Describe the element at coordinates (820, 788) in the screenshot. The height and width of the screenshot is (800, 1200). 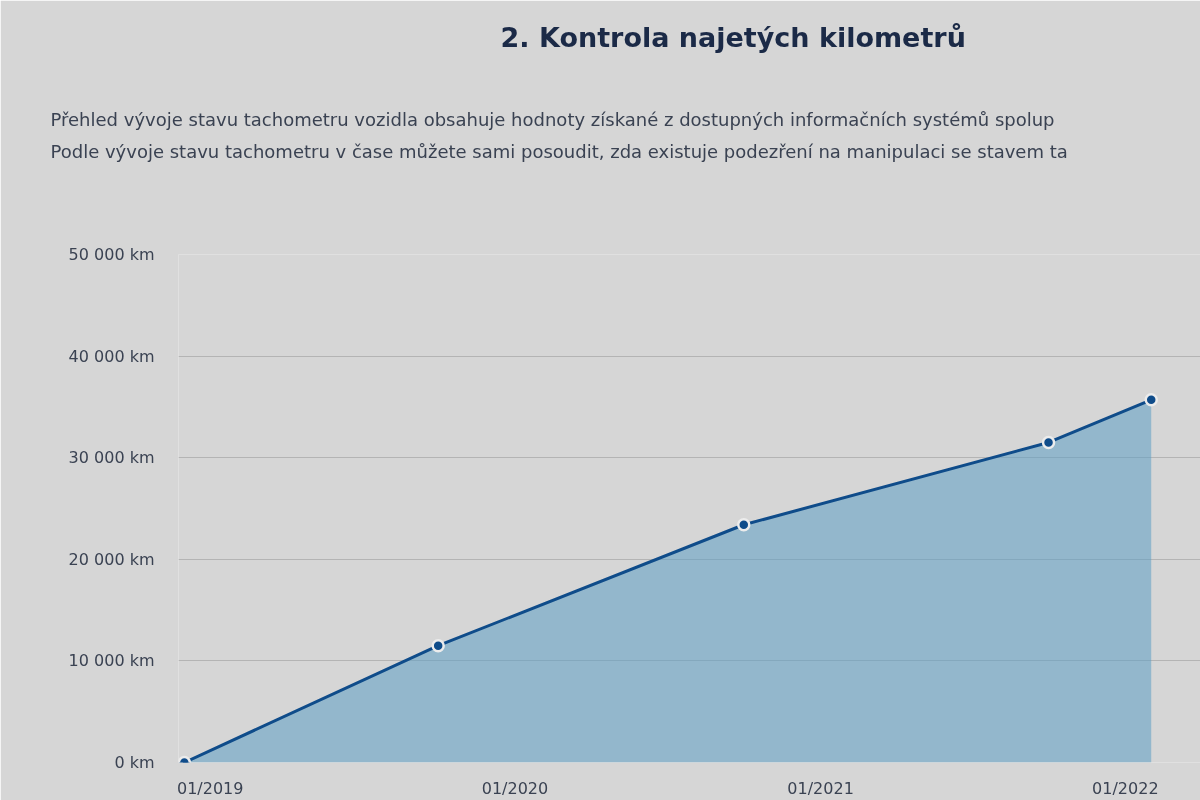
I see `x-tick-label: 01/2021` at that location.